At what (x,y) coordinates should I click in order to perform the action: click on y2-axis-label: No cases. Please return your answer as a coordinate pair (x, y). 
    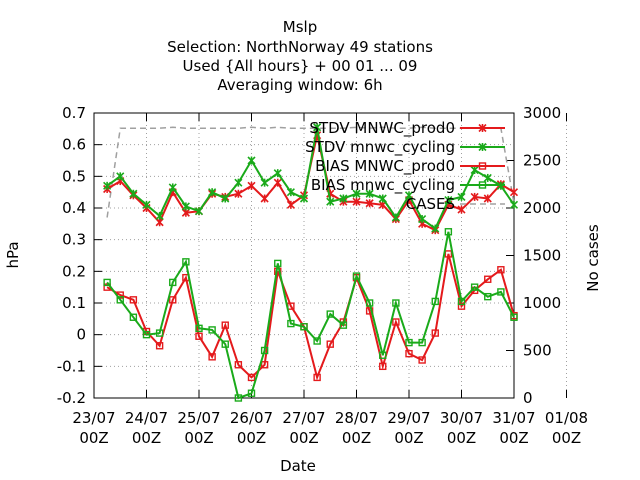
    Looking at the image, I should click on (593, 258).